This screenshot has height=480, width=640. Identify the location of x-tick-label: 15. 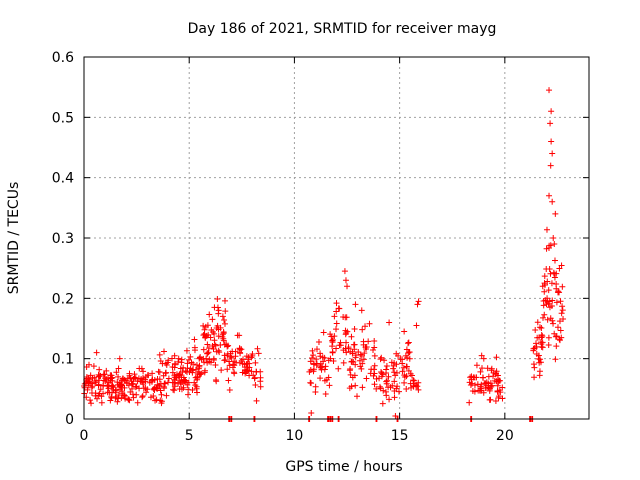
(400, 436).